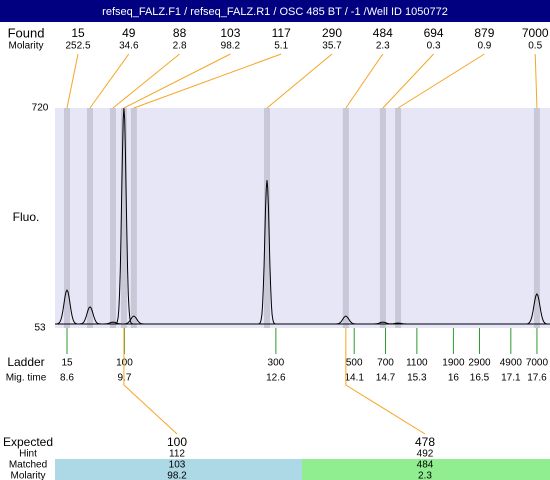 The image size is (550, 480). I want to click on y-tick-label: 53, so click(40, 328).